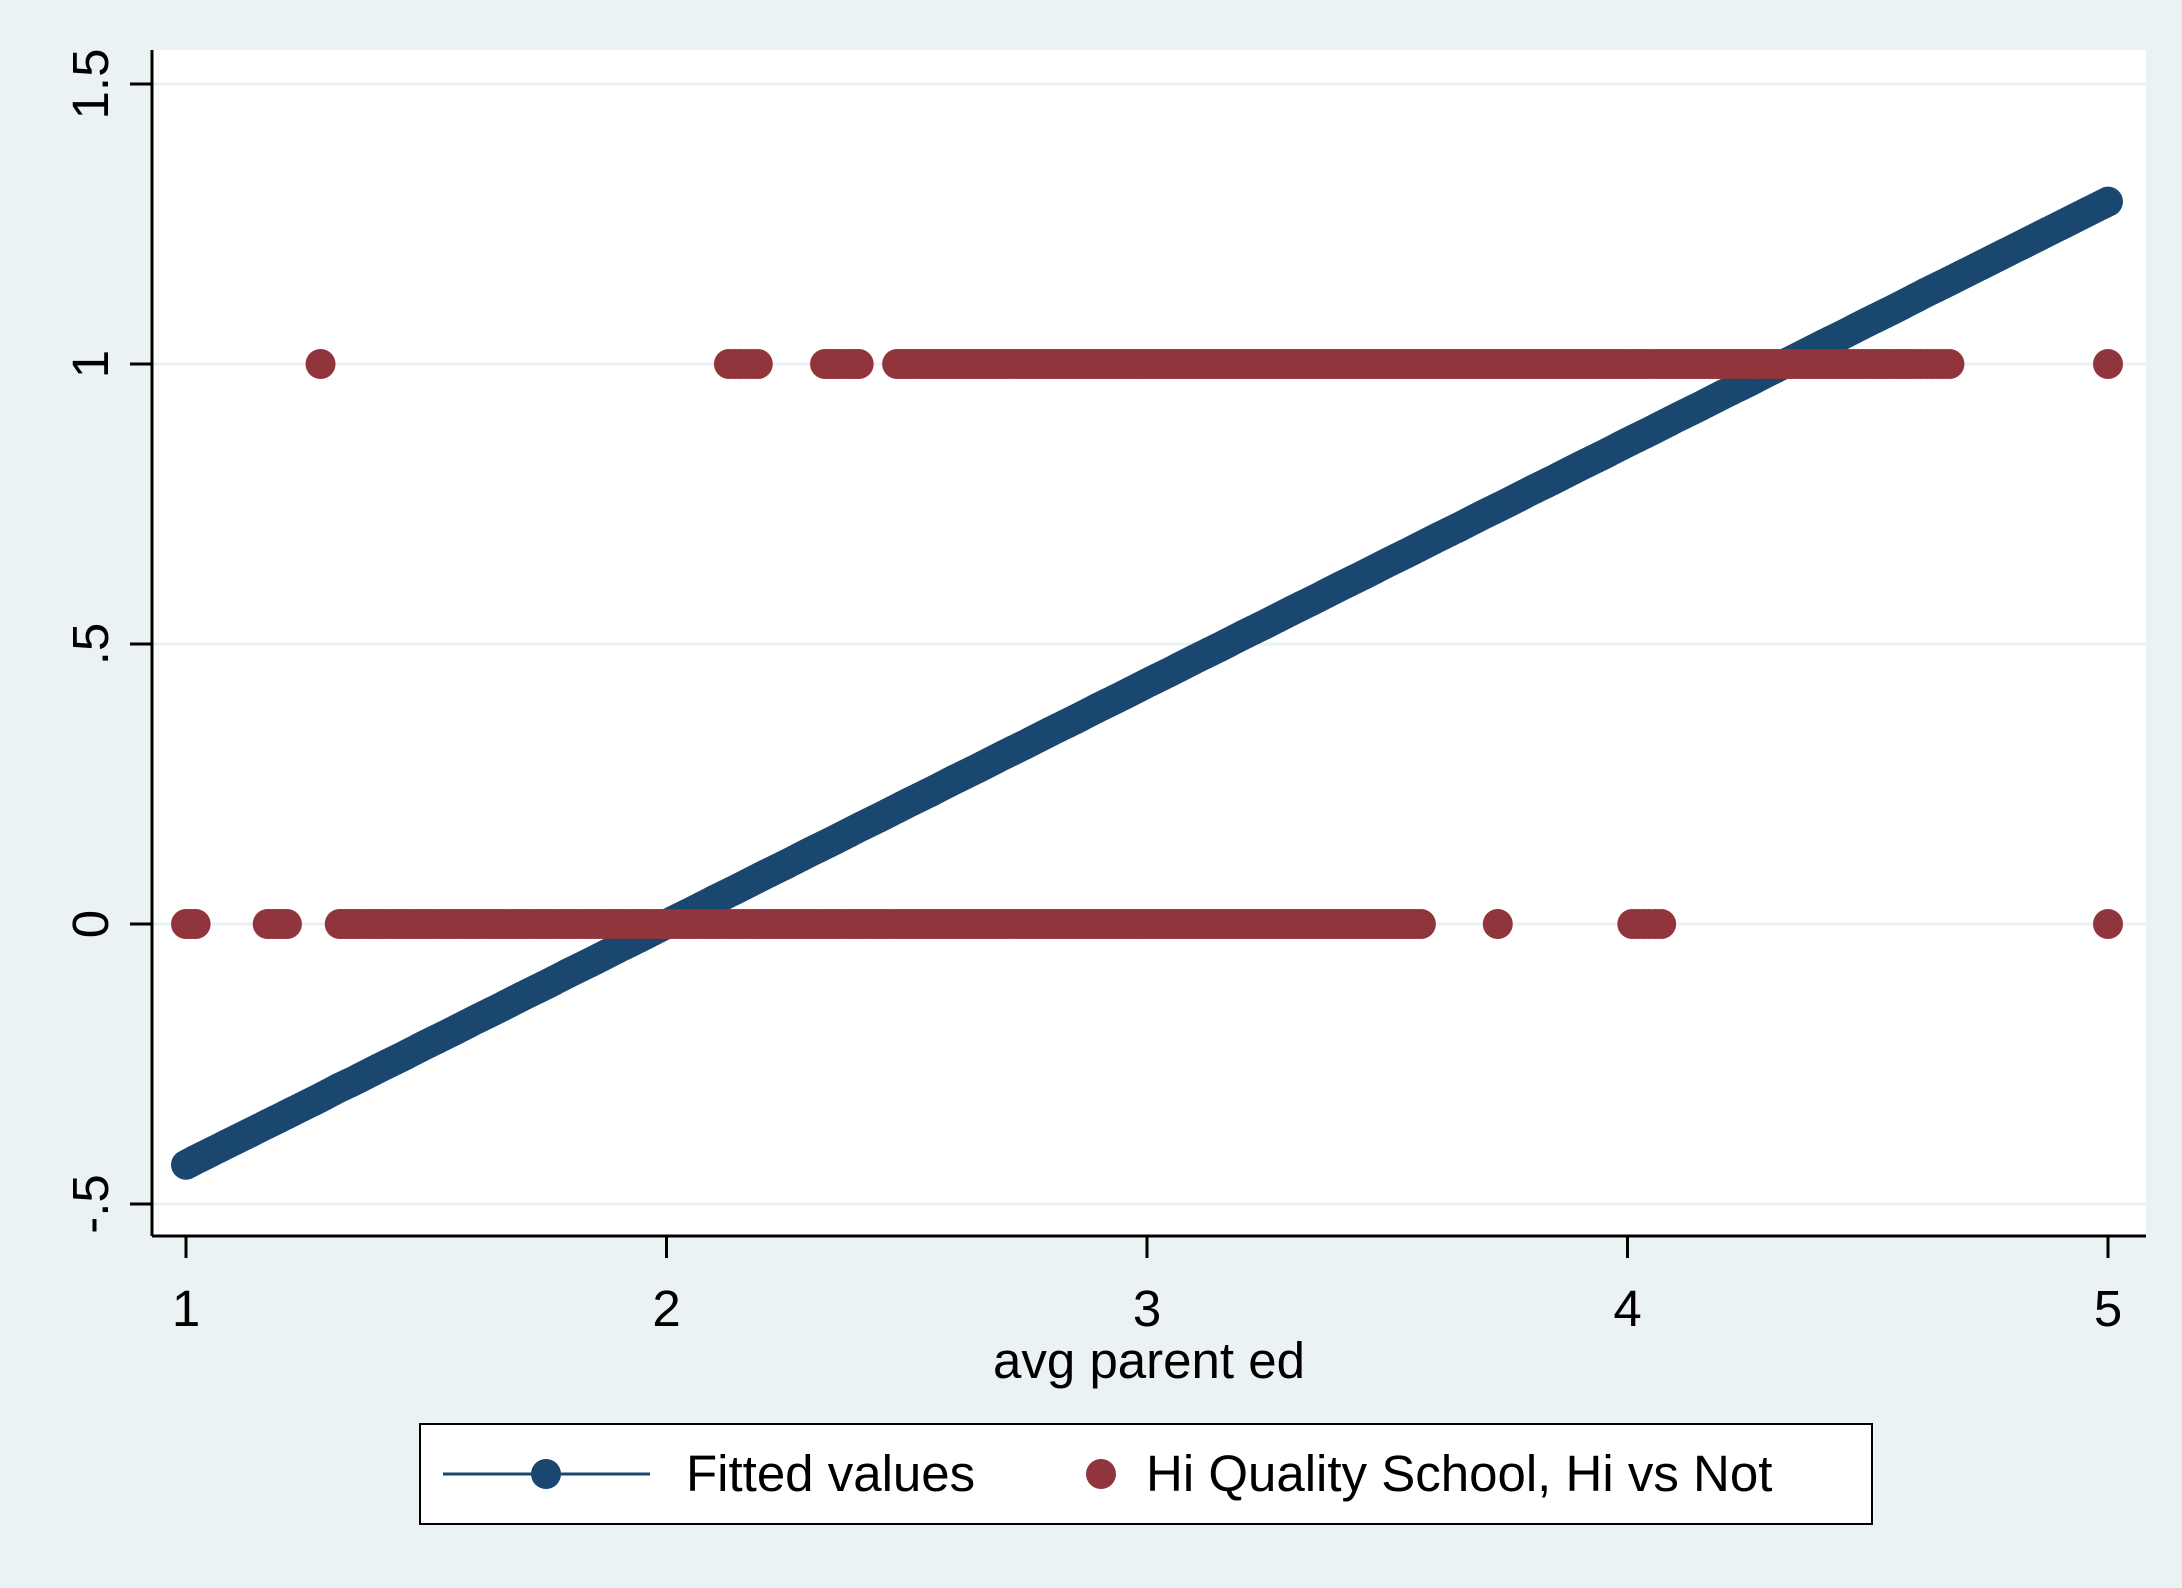 Image resolution: width=2182 pixels, height=1588 pixels. Describe the element at coordinates (1627, 1308) in the screenshot. I see `x-tick-label-3: 4` at that location.